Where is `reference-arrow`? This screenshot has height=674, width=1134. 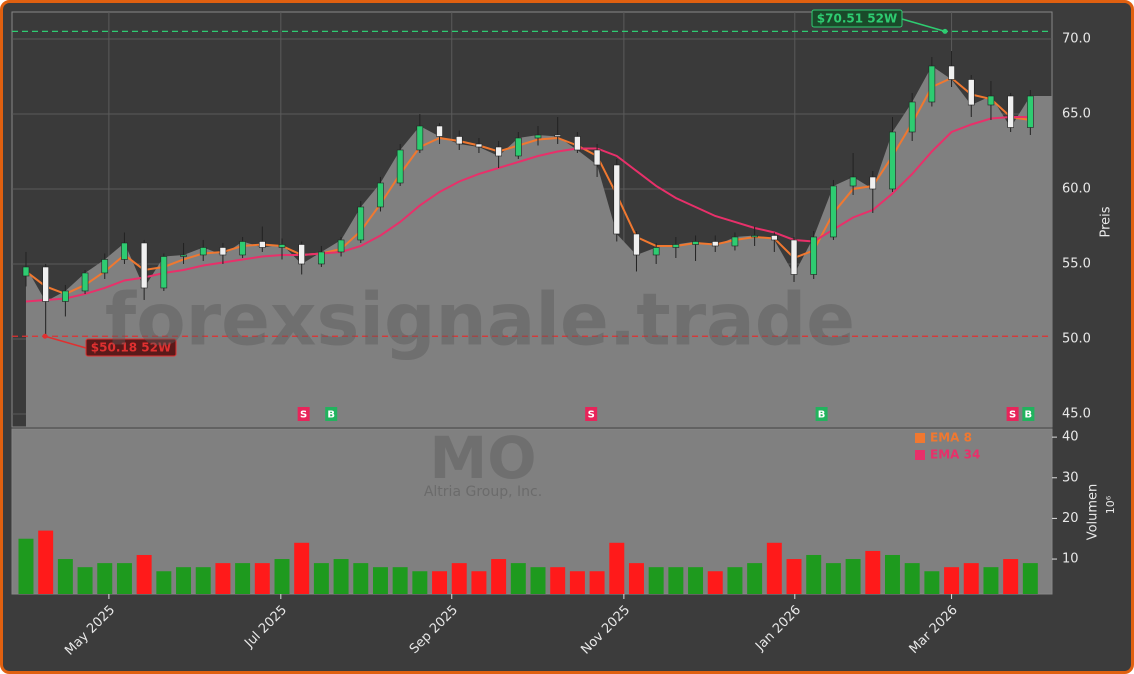
reference-arrow is located at coordinates (65, 342).